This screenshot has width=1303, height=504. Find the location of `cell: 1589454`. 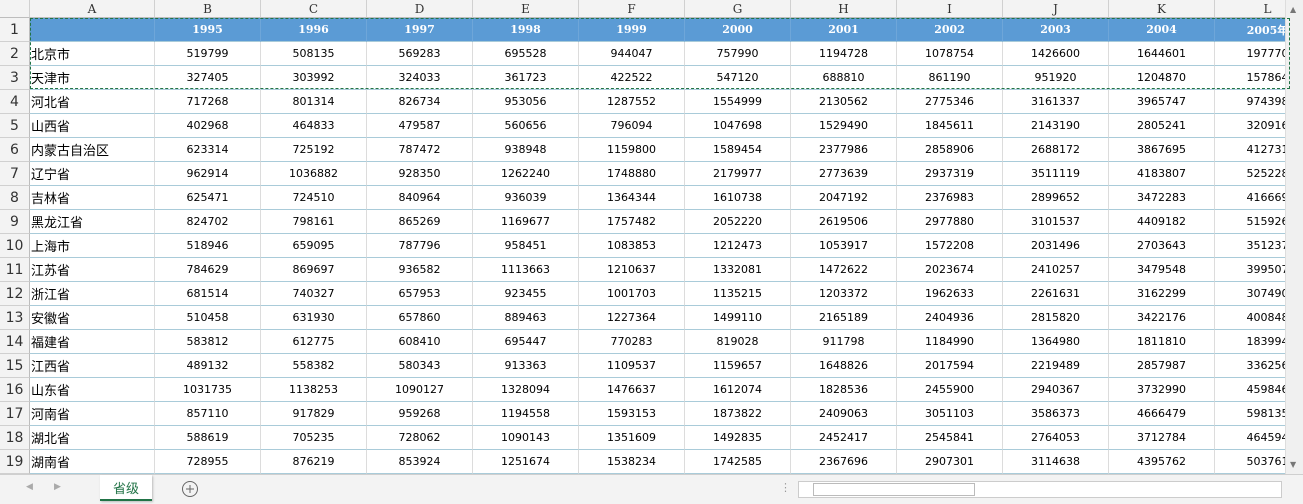

cell: 1589454 is located at coordinates (738, 150).